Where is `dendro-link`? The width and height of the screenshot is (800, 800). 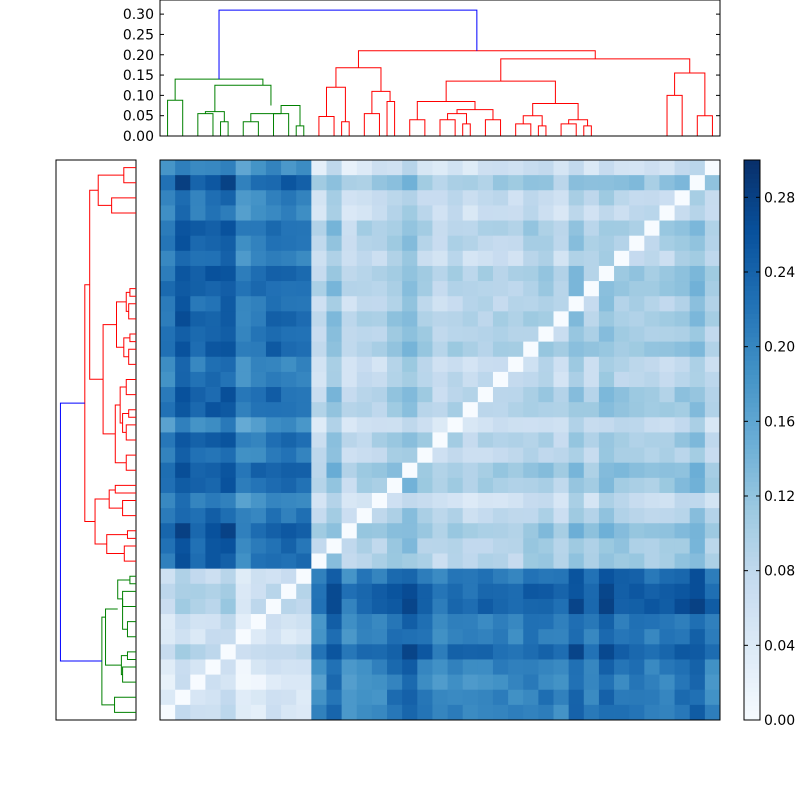
dendro-link is located at coordinates (175, 117).